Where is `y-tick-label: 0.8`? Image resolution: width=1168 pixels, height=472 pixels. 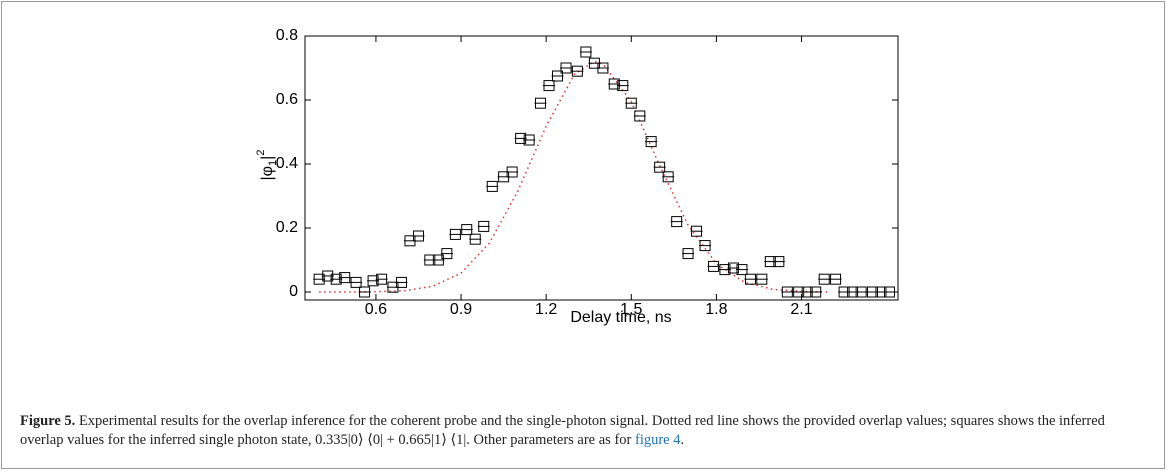 y-tick-label: 0.8 is located at coordinates (287, 35).